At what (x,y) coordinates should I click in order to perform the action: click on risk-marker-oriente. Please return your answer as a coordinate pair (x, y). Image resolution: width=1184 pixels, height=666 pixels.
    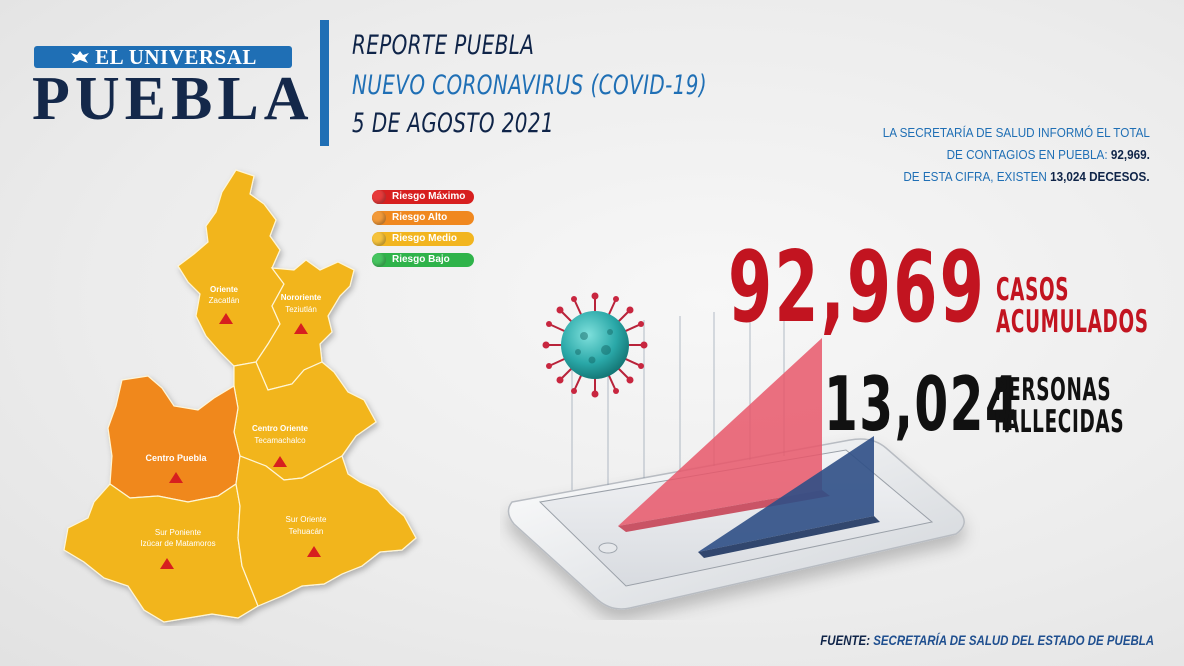
    Looking at the image, I should click on (226, 318).